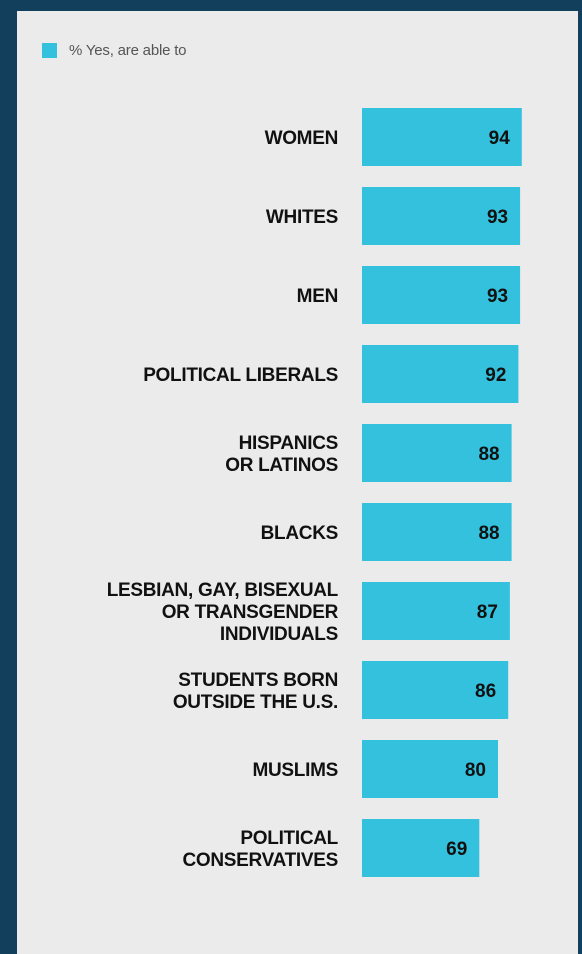 This screenshot has width=582, height=954. What do you see at coordinates (485, 691) in the screenshot?
I see `value-label-7: 86` at bounding box center [485, 691].